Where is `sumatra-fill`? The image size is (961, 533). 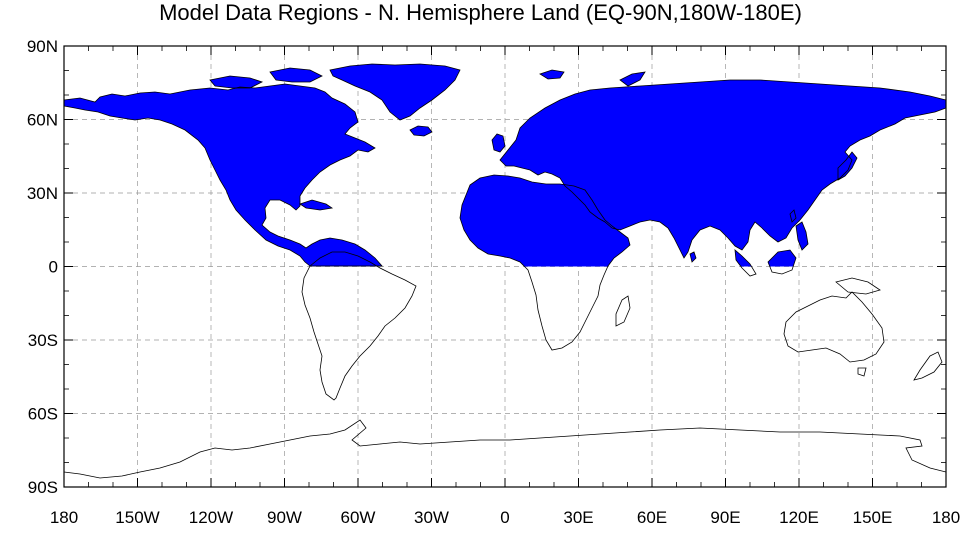 sumatra-fill is located at coordinates (743, 258).